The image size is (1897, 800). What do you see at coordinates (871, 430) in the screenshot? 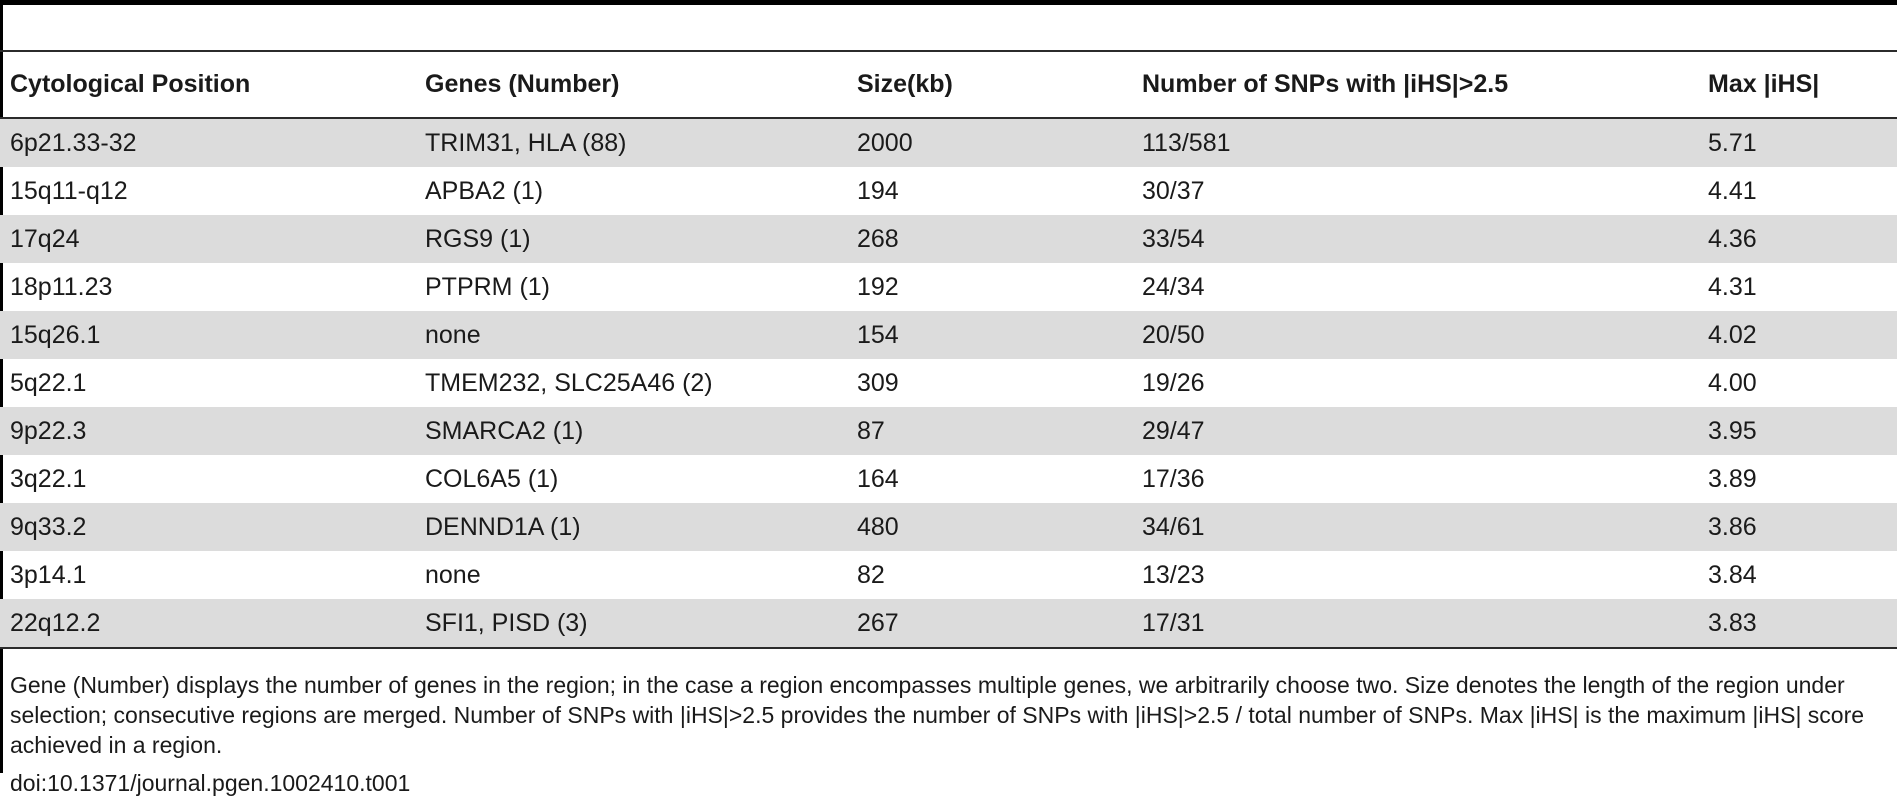
I see `cell-size-kb: 87` at bounding box center [871, 430].